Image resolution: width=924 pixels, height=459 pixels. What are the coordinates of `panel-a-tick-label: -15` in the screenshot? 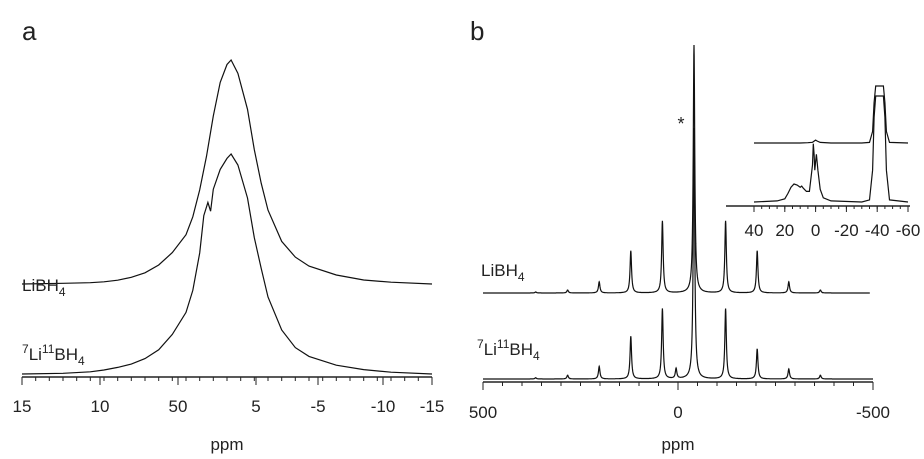 It's located at (432, 406).